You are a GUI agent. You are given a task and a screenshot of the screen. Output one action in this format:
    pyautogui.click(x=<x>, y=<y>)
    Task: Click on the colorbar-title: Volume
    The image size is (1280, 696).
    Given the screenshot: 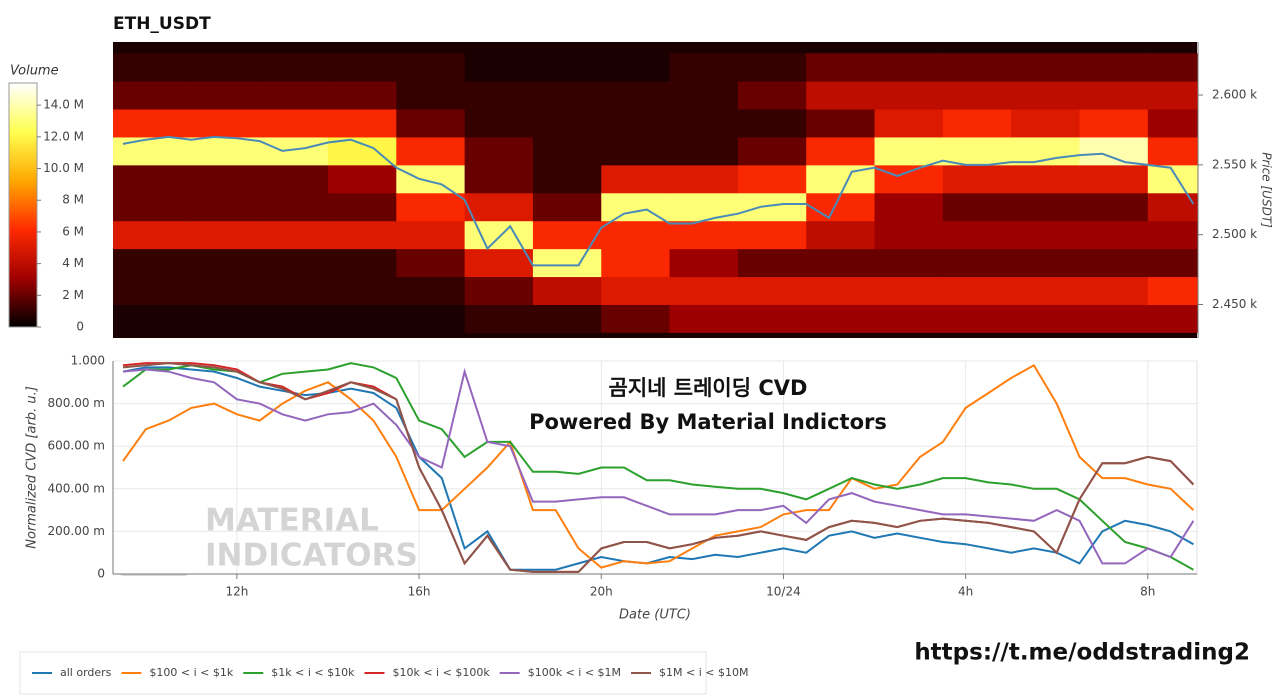 What is the action you would take?
    pyautogui.click(x=34, y=71)
    